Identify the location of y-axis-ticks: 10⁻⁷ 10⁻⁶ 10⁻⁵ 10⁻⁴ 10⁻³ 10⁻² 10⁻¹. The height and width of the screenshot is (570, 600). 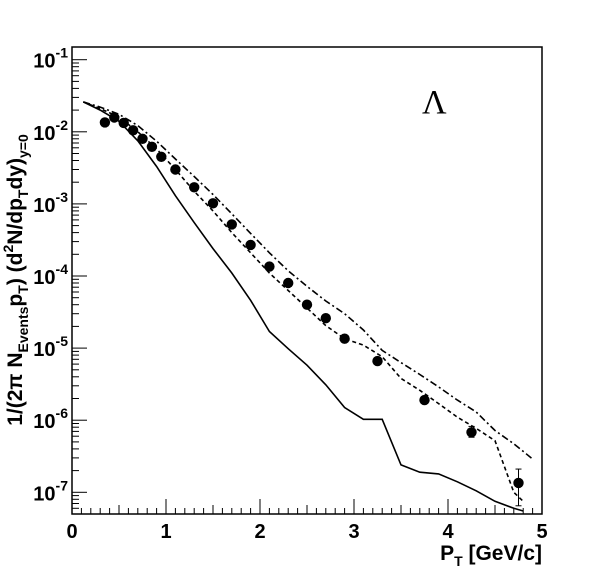
(60, 280).